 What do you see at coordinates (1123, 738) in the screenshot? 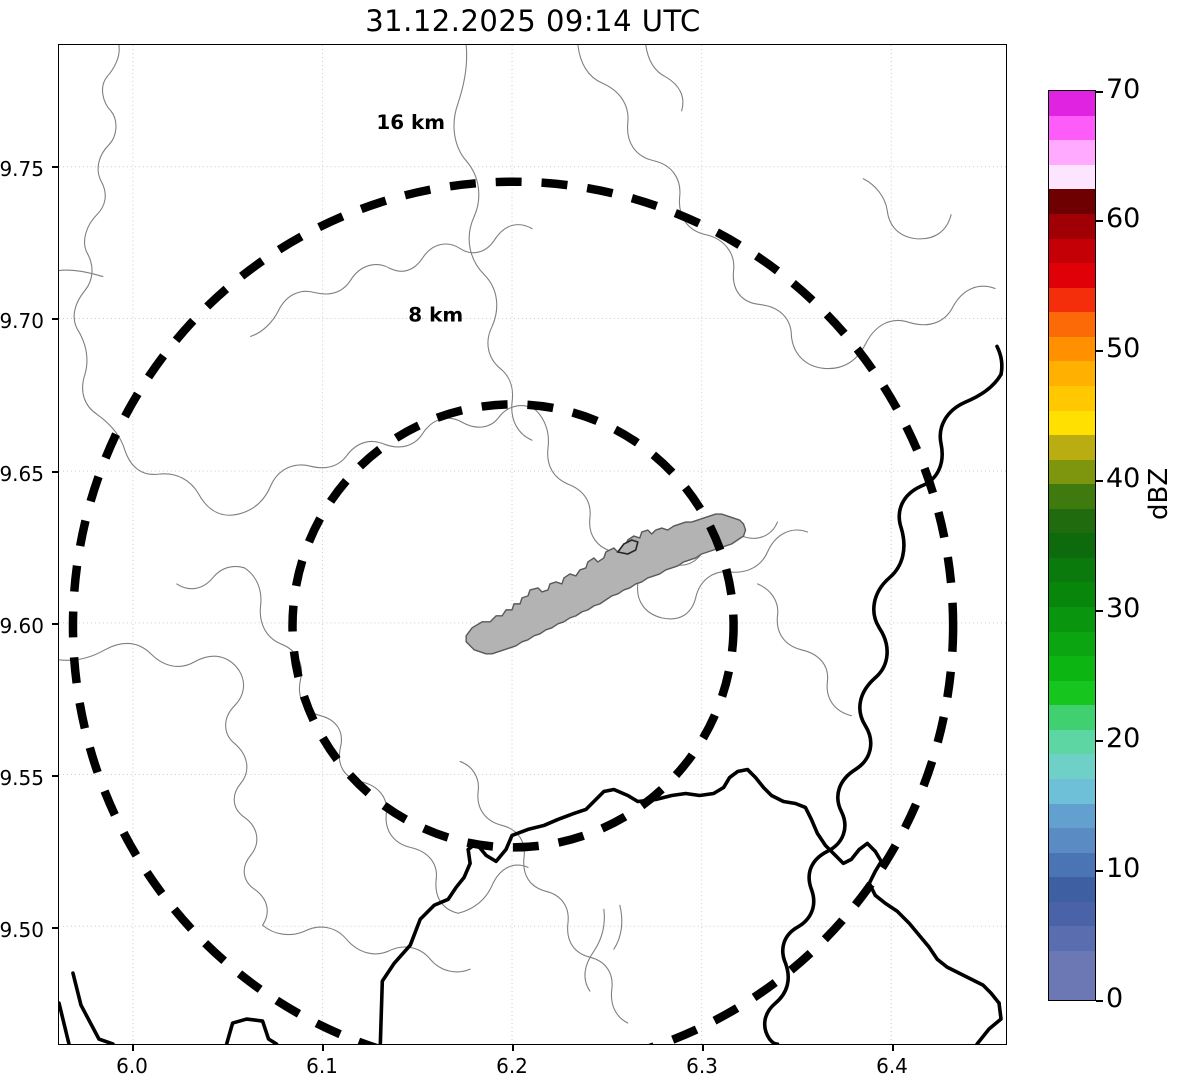
I see `colorbar-label-20: 20` at bounding box center [1123, 738].